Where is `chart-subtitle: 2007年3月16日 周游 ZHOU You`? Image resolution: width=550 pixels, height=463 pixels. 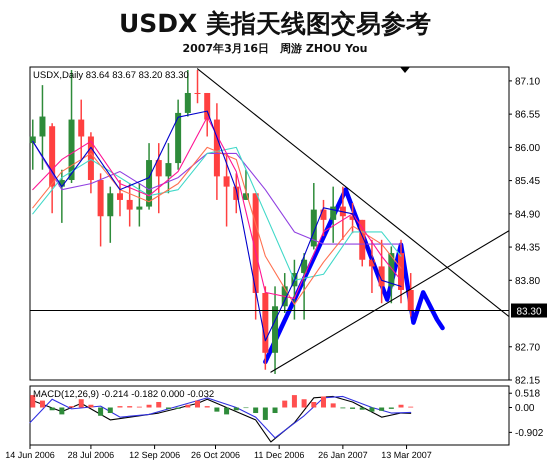
chart-subtitle: 2007年3月16日 周游 ZHOU You is located at coordinates (275, 48).